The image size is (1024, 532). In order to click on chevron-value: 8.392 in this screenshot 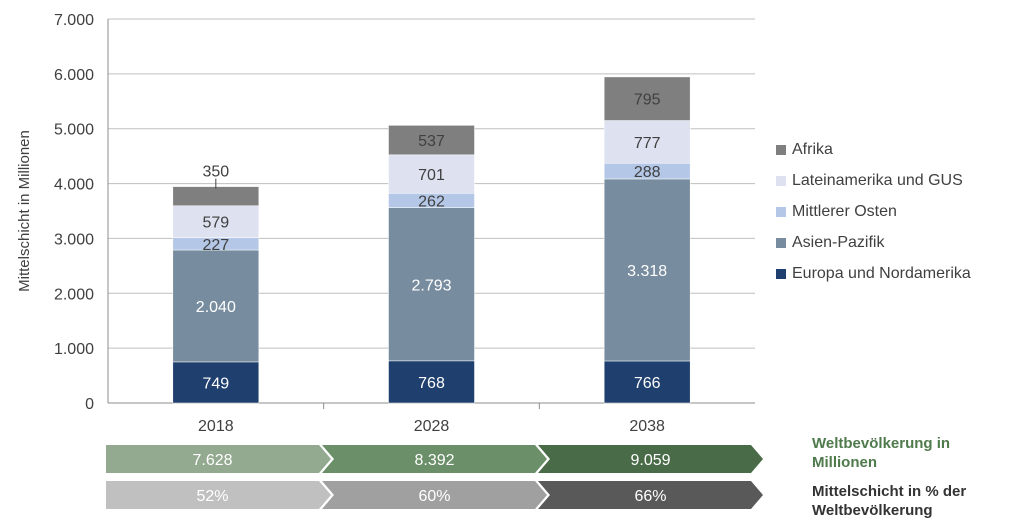, I will do `click(434, 460)`.